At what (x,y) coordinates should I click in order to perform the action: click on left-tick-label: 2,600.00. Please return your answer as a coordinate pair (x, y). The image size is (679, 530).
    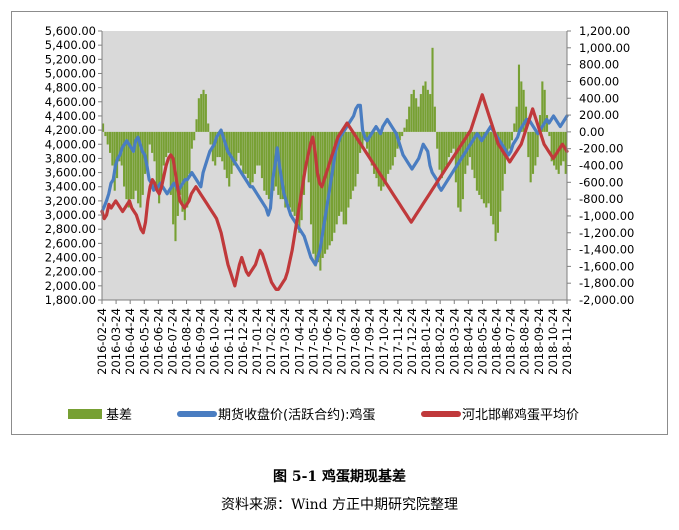
    Looking at the image, I should click on (70, 243).